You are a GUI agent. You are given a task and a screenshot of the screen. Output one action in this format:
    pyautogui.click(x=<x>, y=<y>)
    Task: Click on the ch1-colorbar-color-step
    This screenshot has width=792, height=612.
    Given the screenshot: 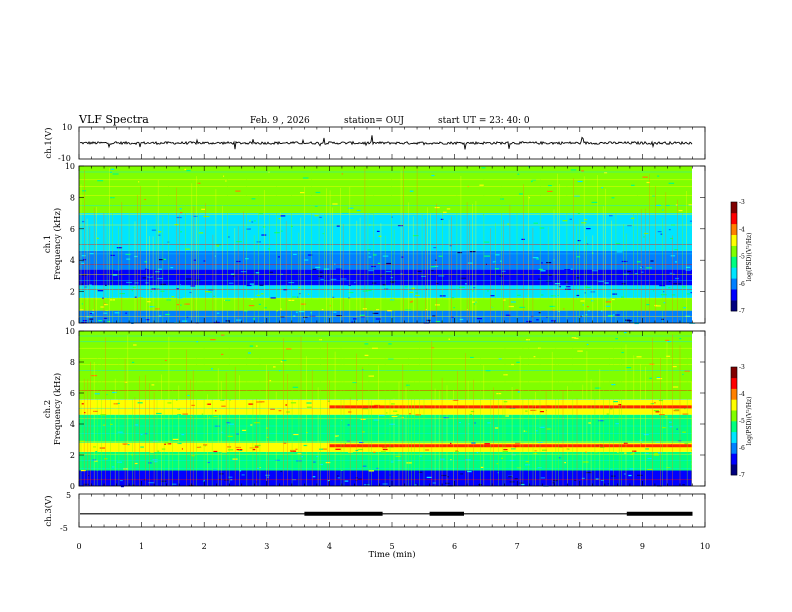 What is the action you would take?
    pyautogui.click(x=734, y=240)
    